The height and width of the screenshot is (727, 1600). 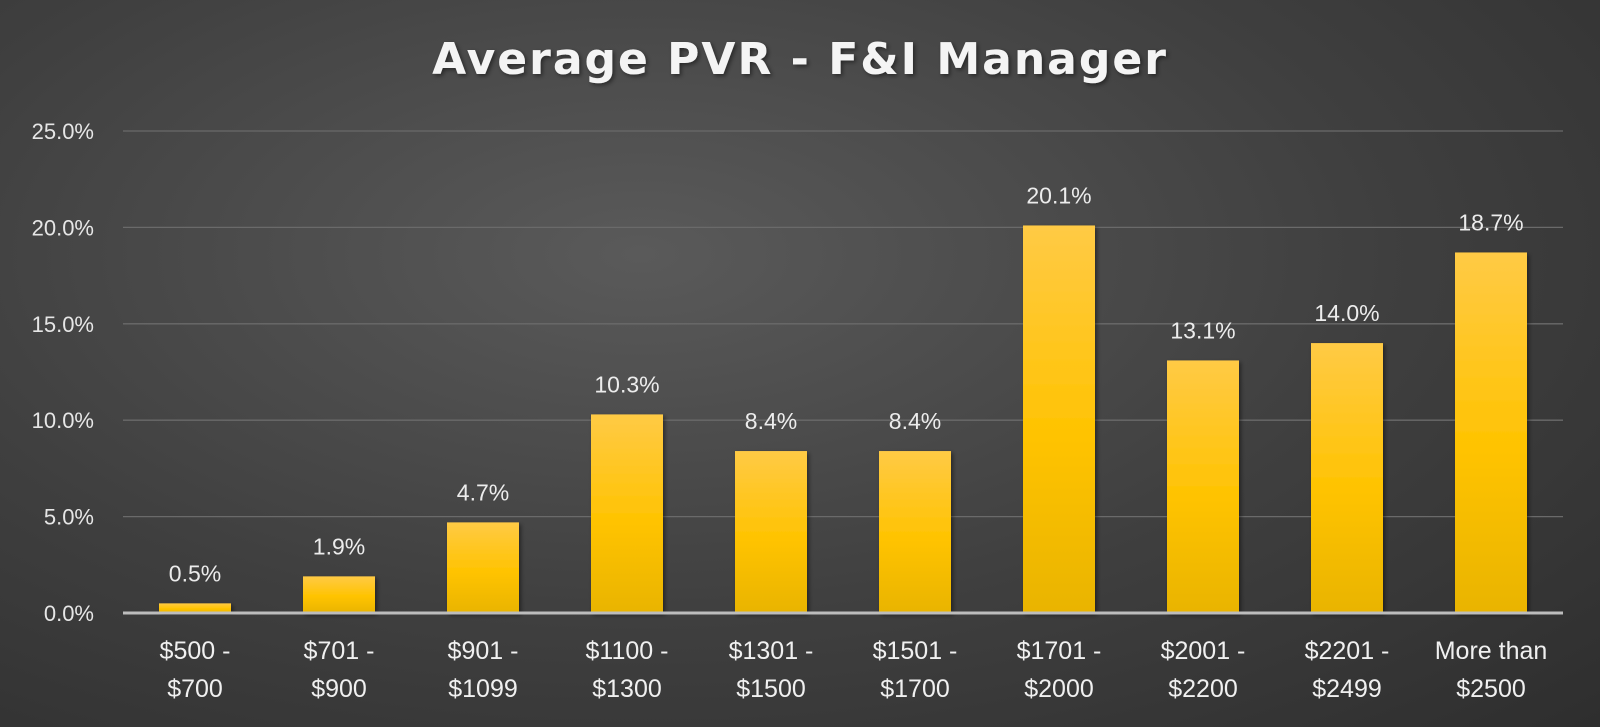 I want to click on y-tick-label: 15.0%, so click(x=63, y=324).